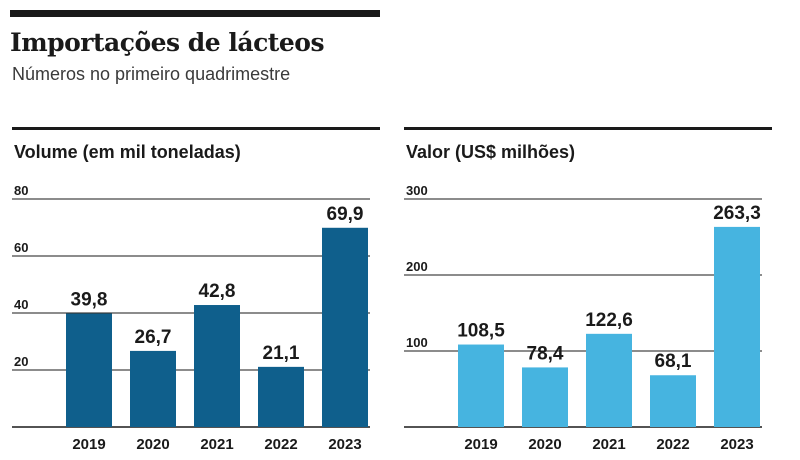 Image resolution: width=800 pixels, height=460 pixels. What do you see at coordinates (609, 380) in the screenshot?
I see `valor-bar-2021` at bounding box center [609, 380].